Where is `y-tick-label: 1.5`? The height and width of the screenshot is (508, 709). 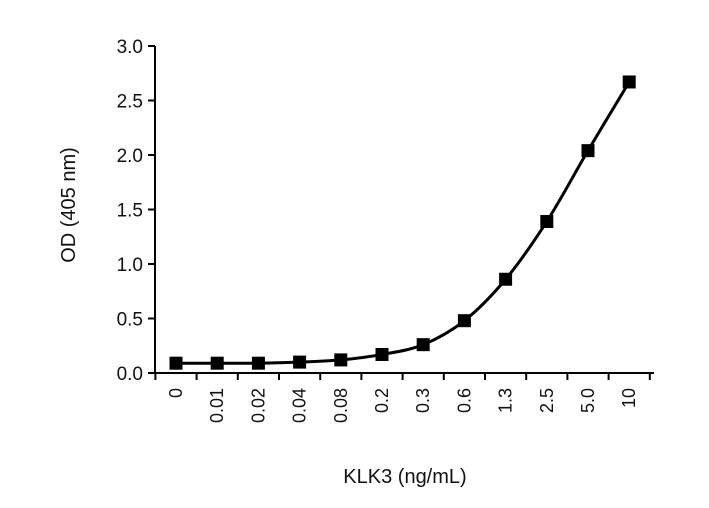 y-tick-label: 1.5 is located at coordinates (130, 211).